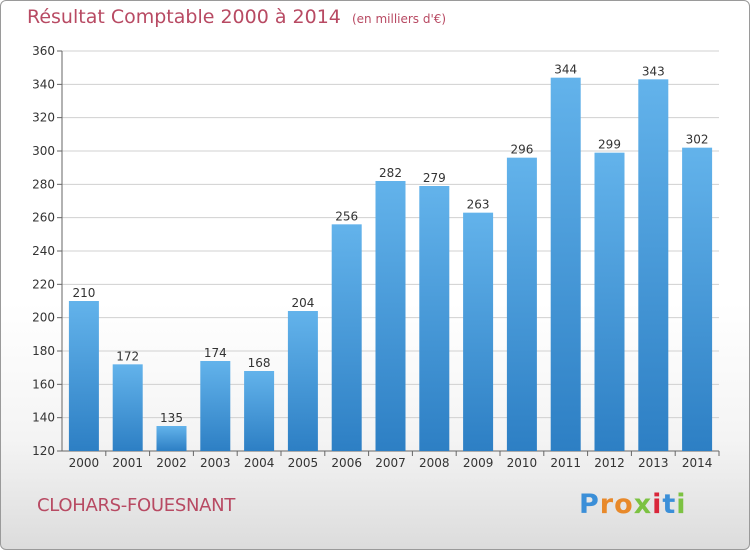 The height and width of the screenshot is (550, 750). Describe the element at coordinates (171, 463) in the screenshot. I see `x-tick-label: 2002` at that location.